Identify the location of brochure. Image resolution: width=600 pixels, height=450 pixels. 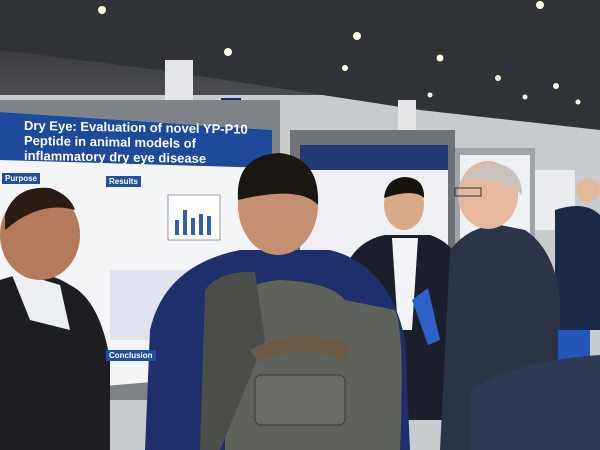
(426, 316).